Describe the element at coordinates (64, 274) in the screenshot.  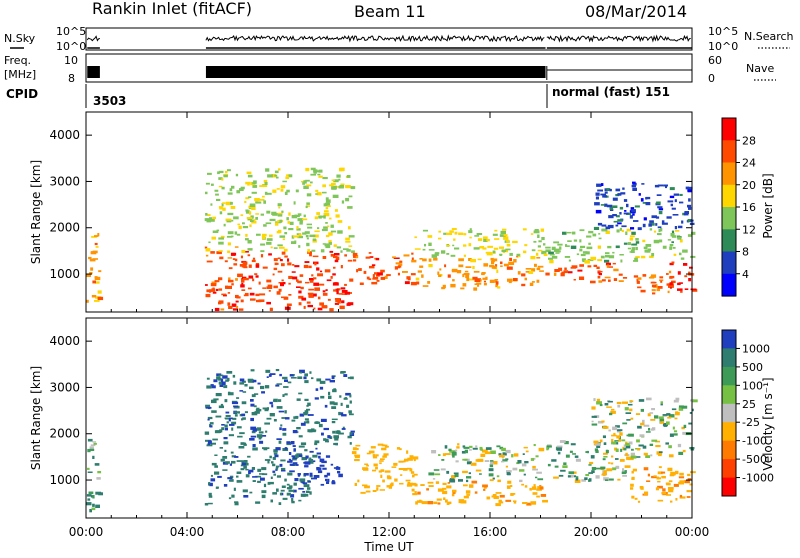
I see `power-ytick-label: 1000` at that location.